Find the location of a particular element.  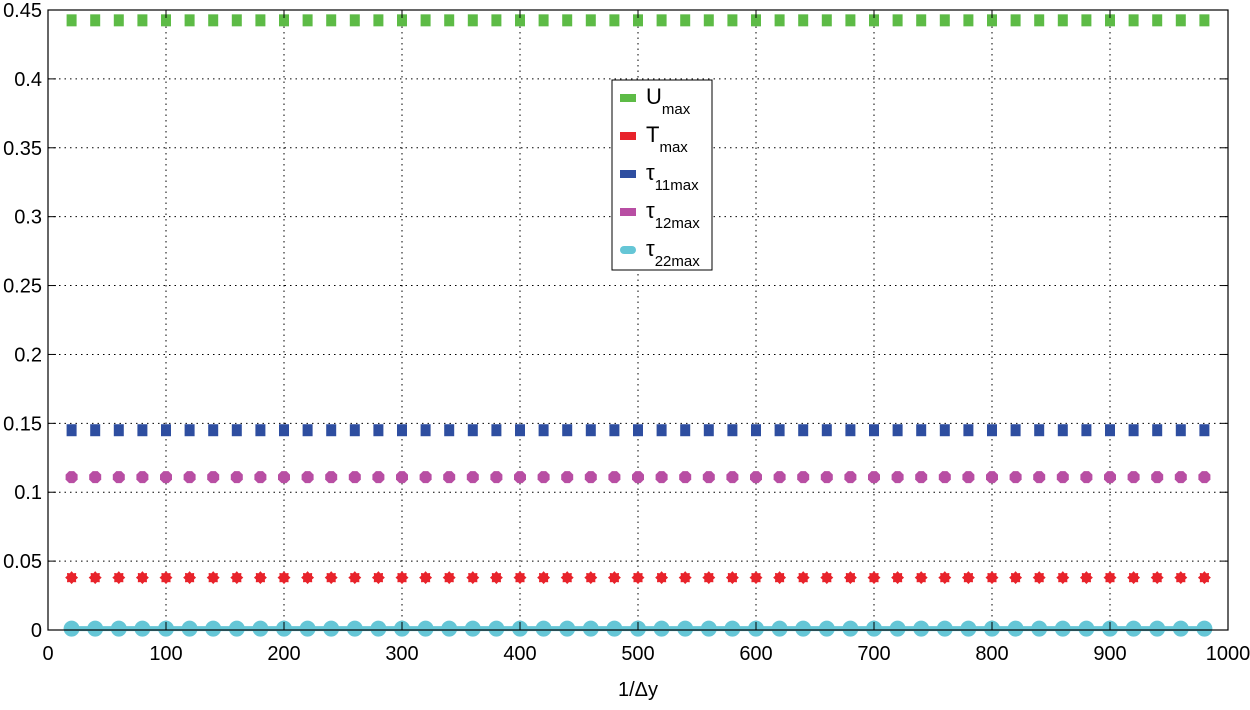

legend-entry-label: τ22max is located at coordinates (673, 253).